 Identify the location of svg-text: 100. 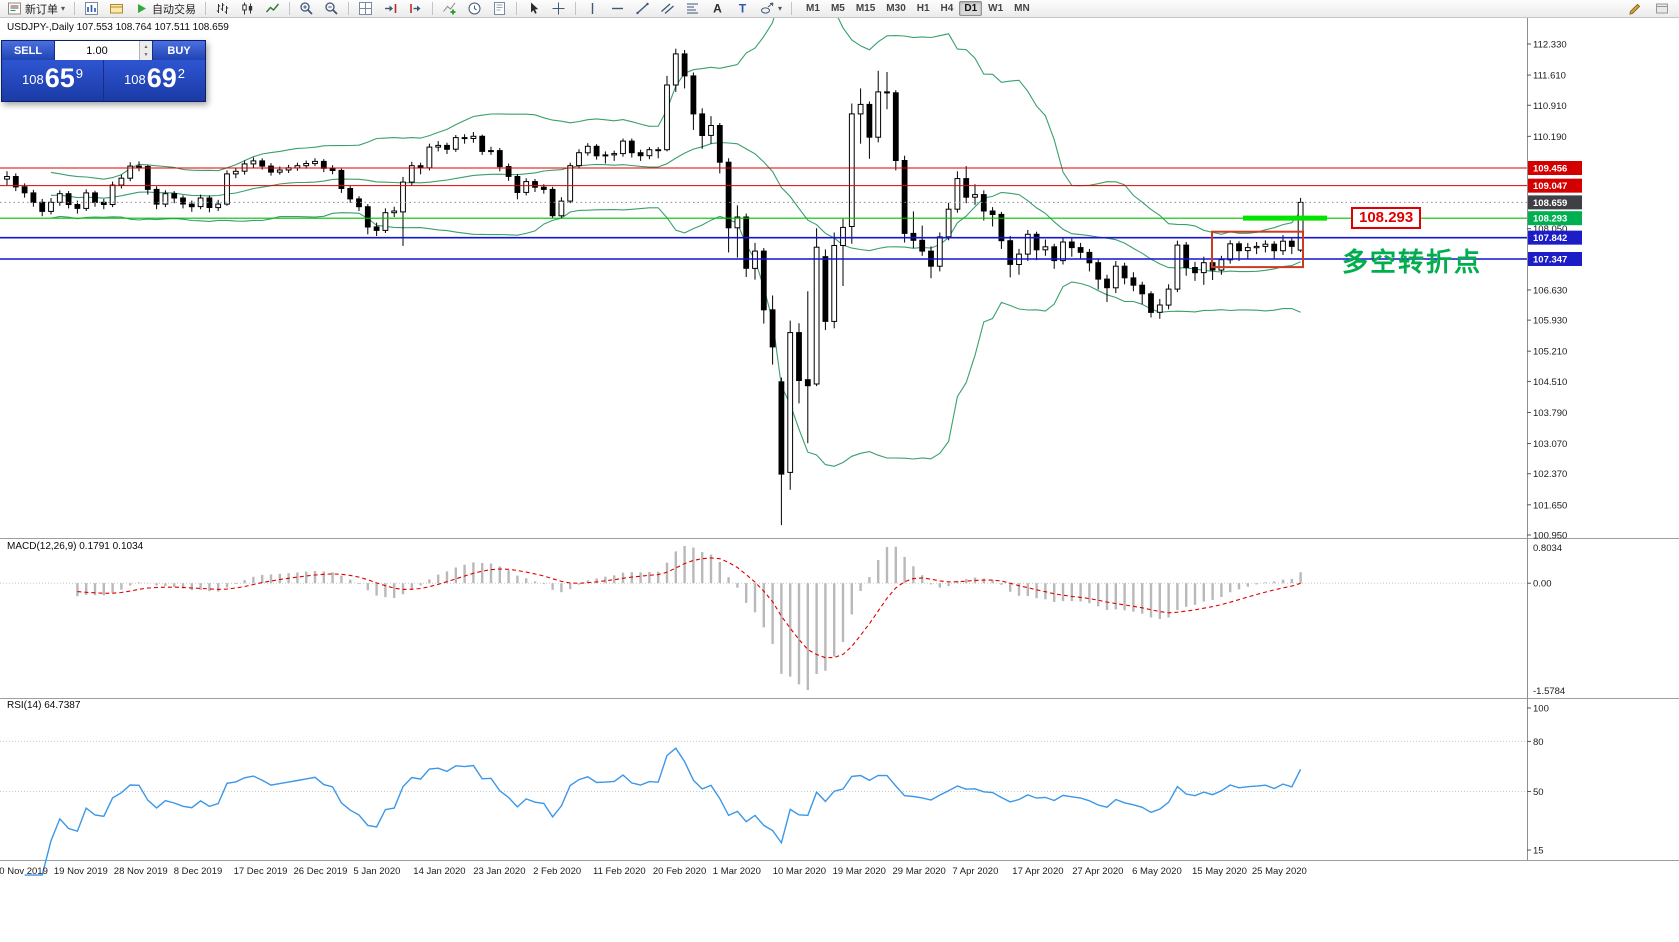
(1541, 709).